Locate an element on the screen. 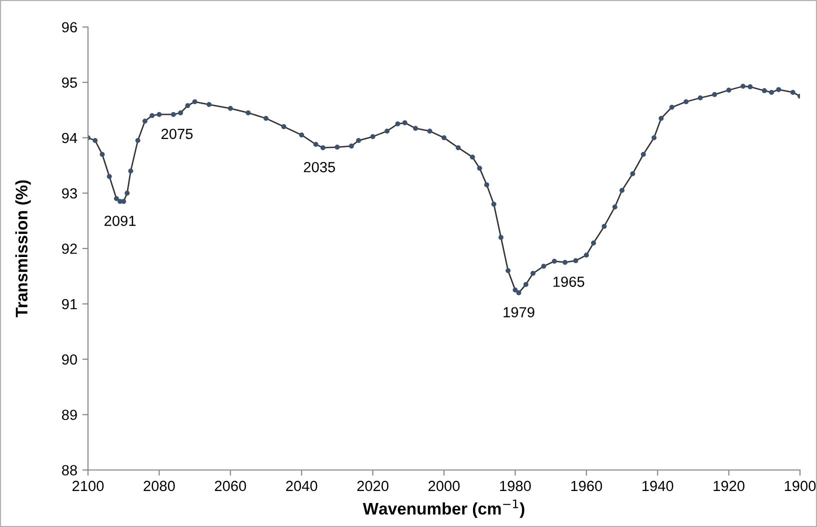 This screenshot has width=817, height=527. x-tick-label: 1980 is located at coordinates (515, 486).